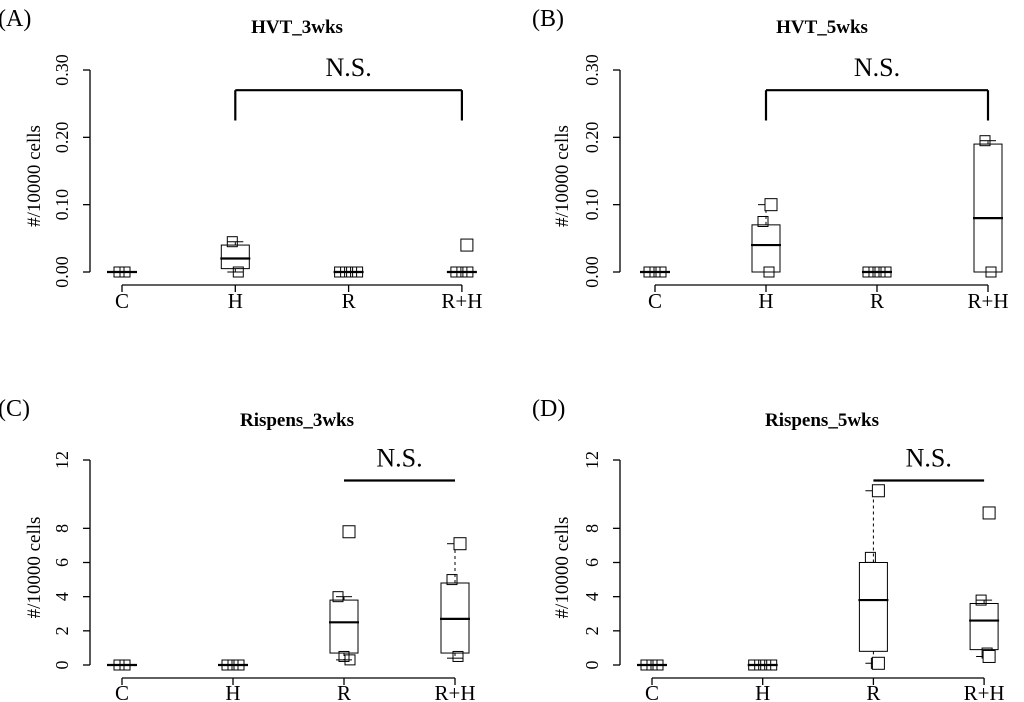 The image size is (1024, 702). What do you see at coordinates (548, 409) in the screenshot?
I see `panel-label: (D)` at bounding box center [548, 409].